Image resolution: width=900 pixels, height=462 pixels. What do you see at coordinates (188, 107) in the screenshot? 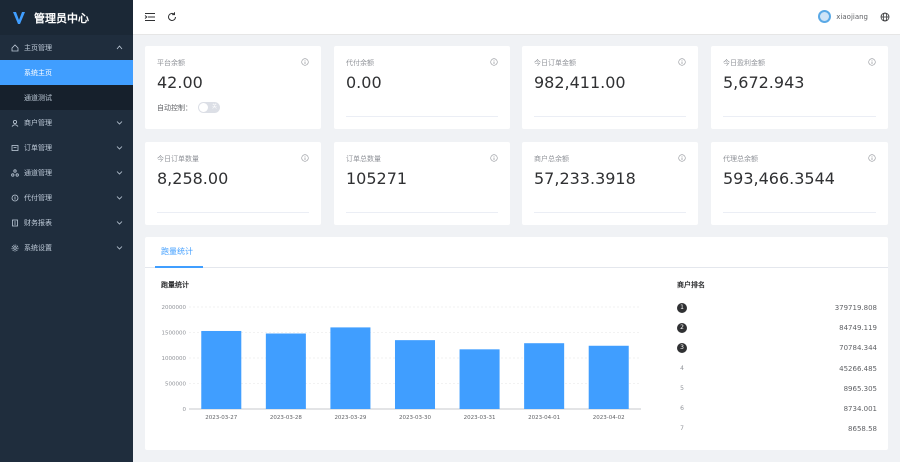
I see `auto-control: 自动控制： 关` at bounding box center [188, 107].